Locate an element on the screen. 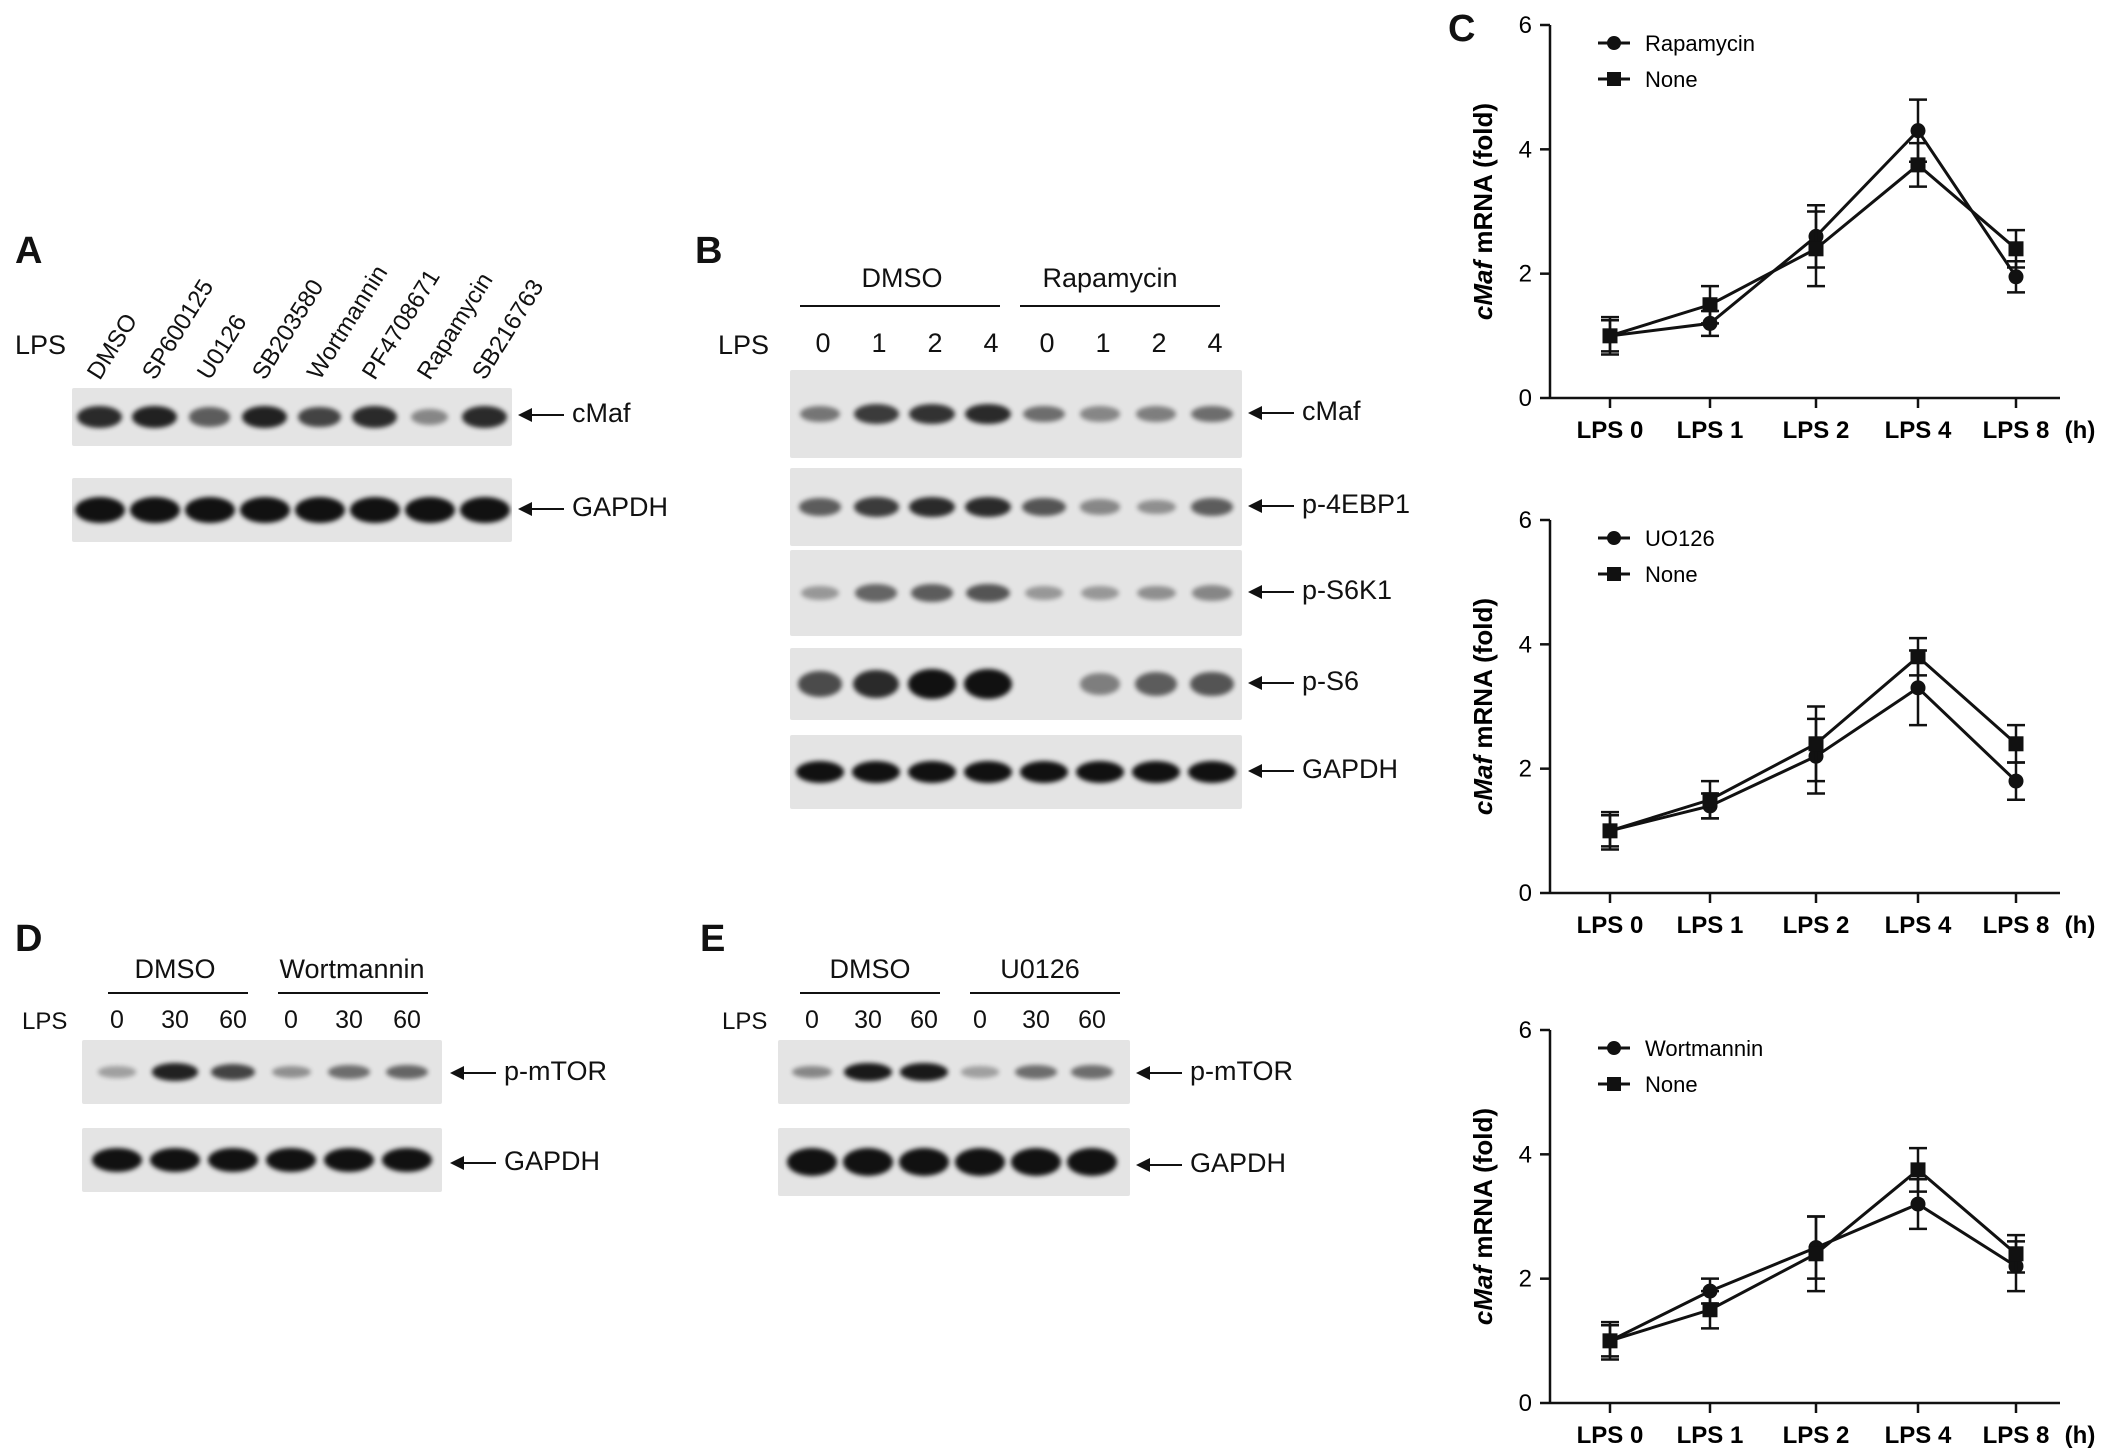 This screenshot has width=2127, height=1452. panel-b-blot-cmaf is located at coordinates (1016, 414).